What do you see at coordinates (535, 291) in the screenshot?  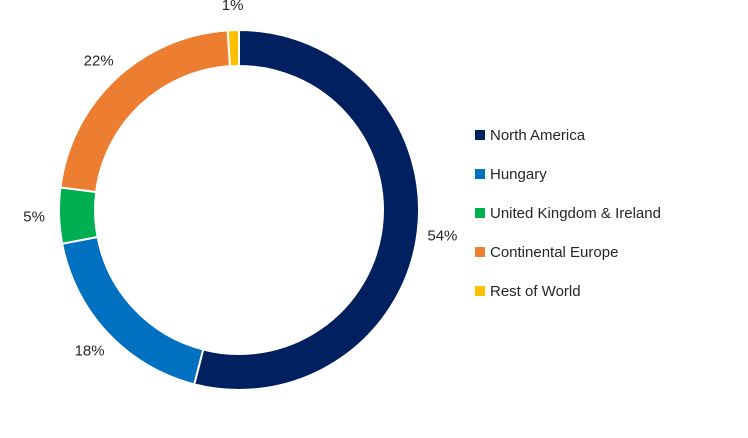 I see `legend-label-rest-of-world: Rest of World` at bounding box center [535, 291].